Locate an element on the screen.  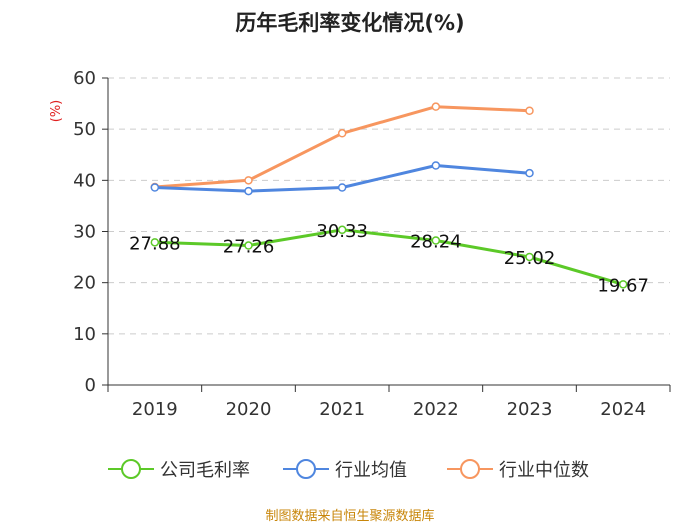
x-tick-label-2021: 2021 is located at coordinates (342, 409).